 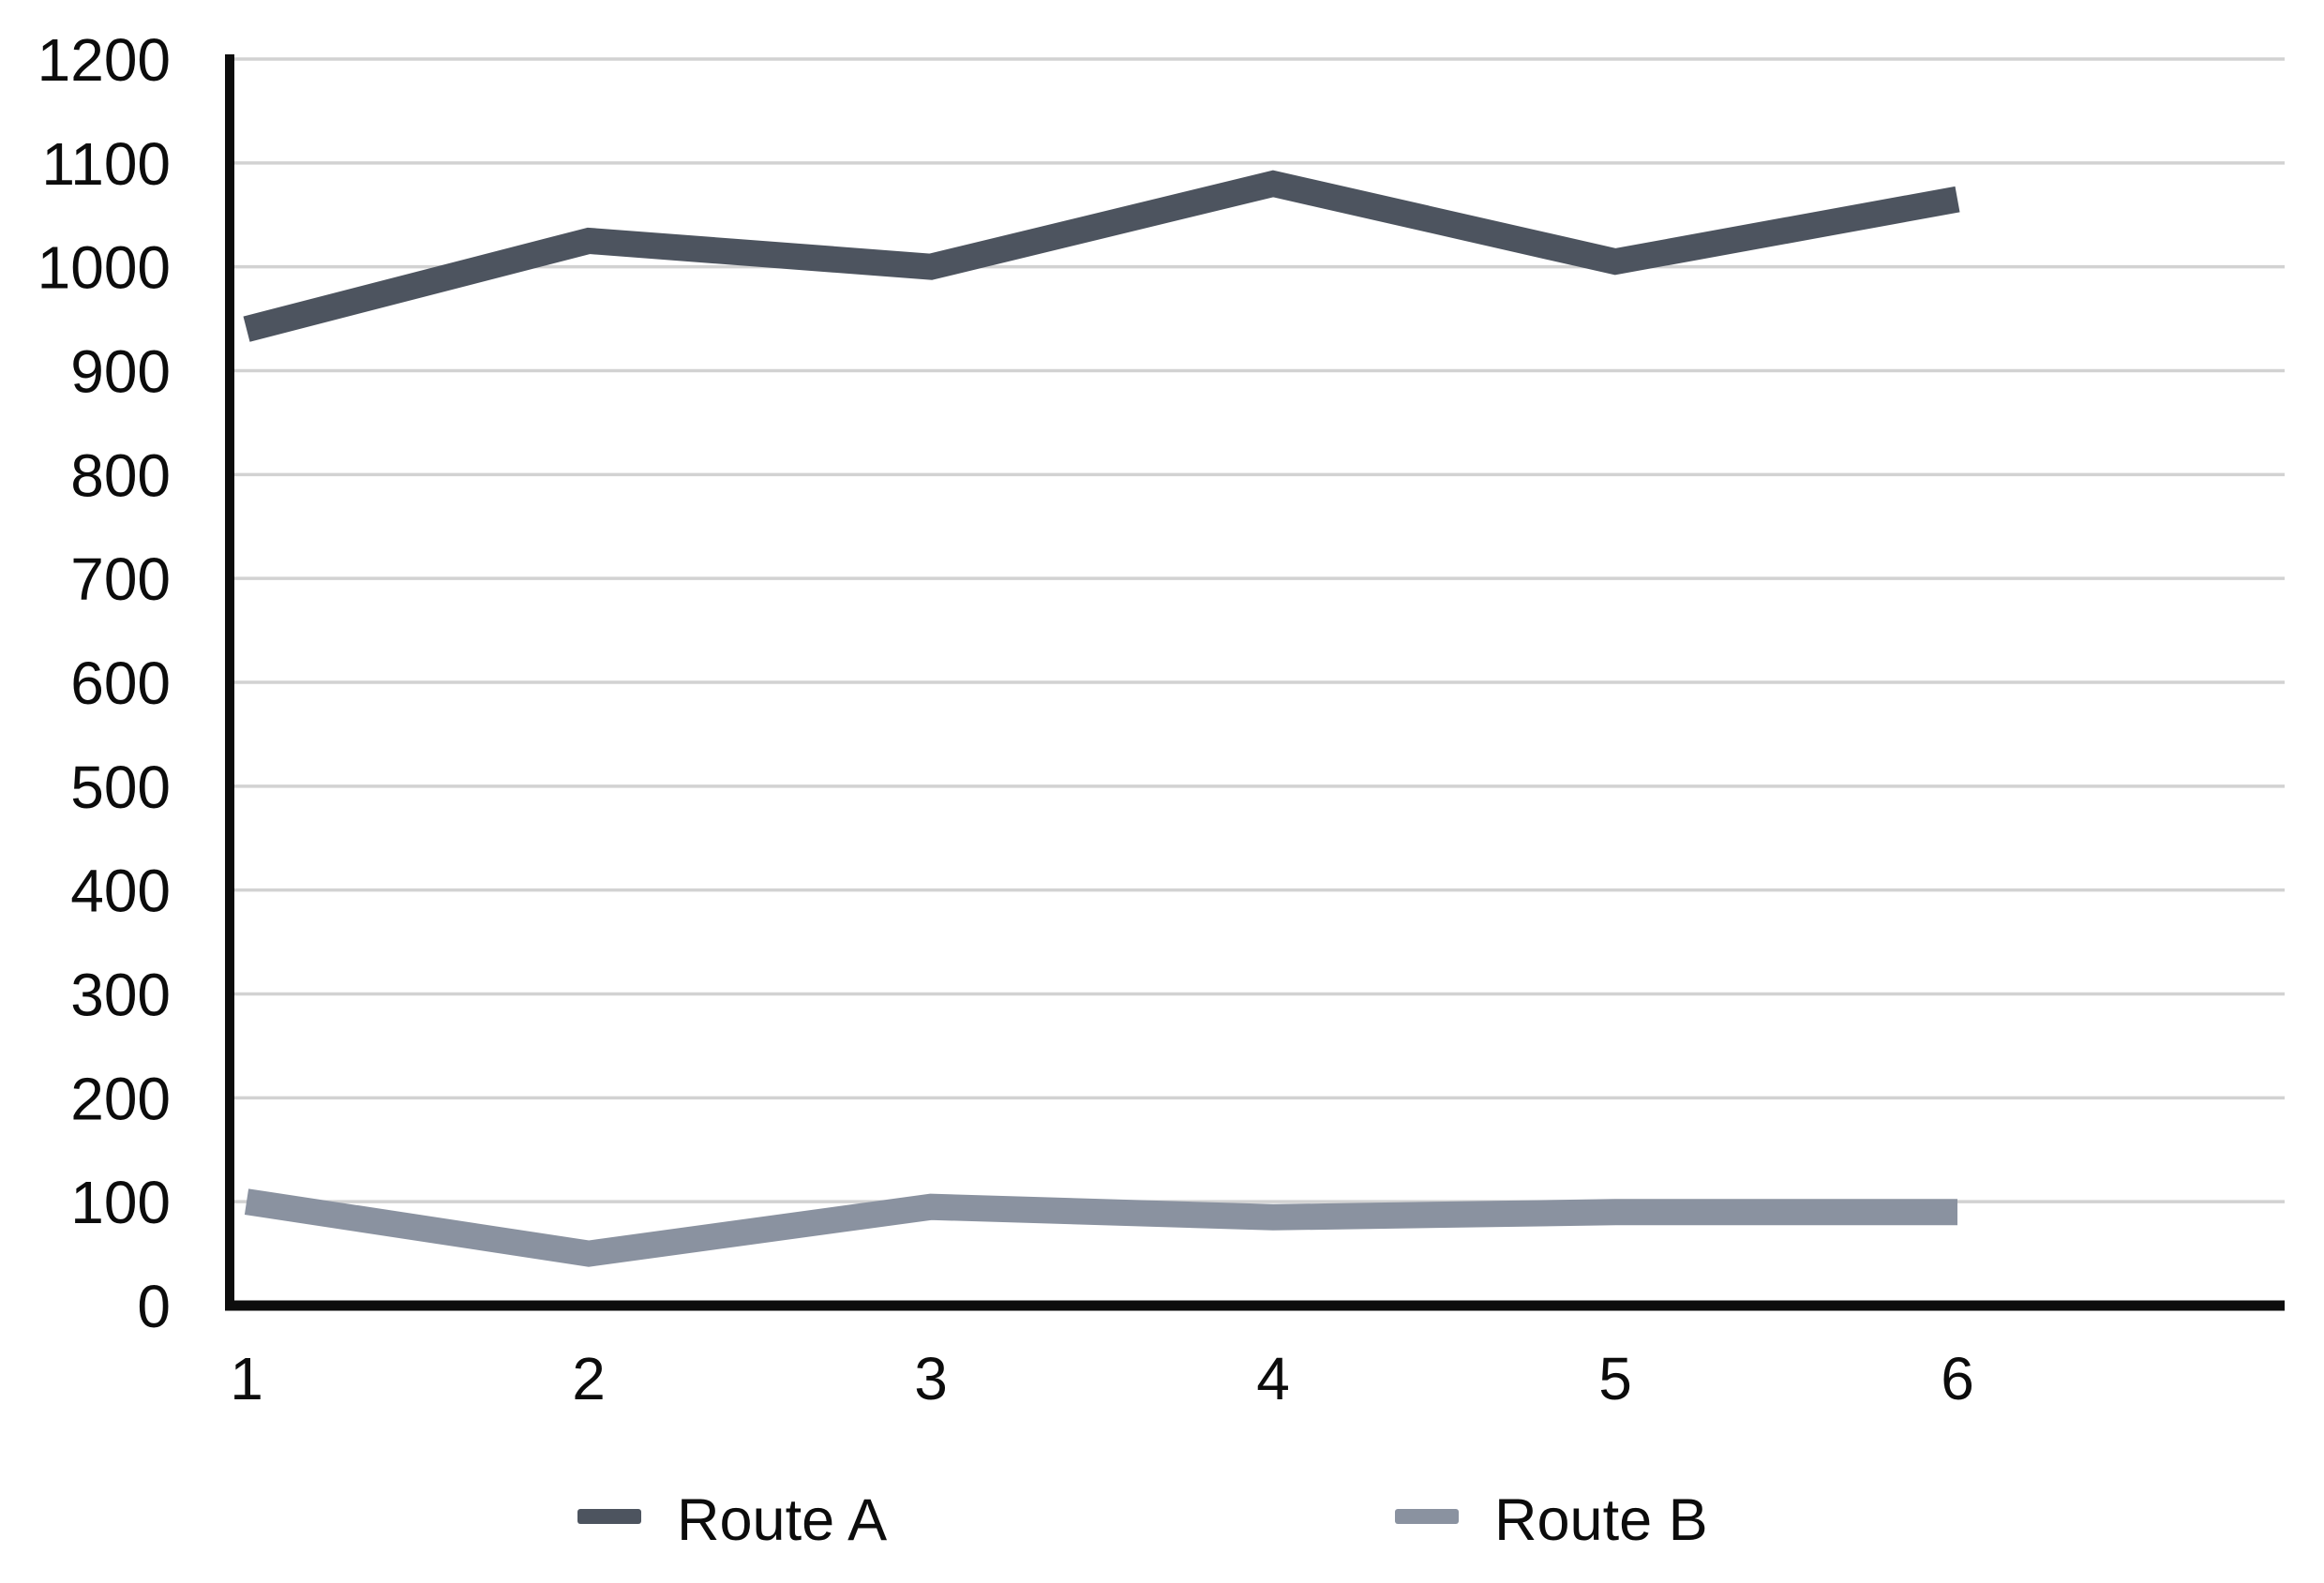 What do you see at coordinates (1958, 1378) in the screenshot?
I see `x-axis-tick-label: 6` at bounding box center [1958, 1378].